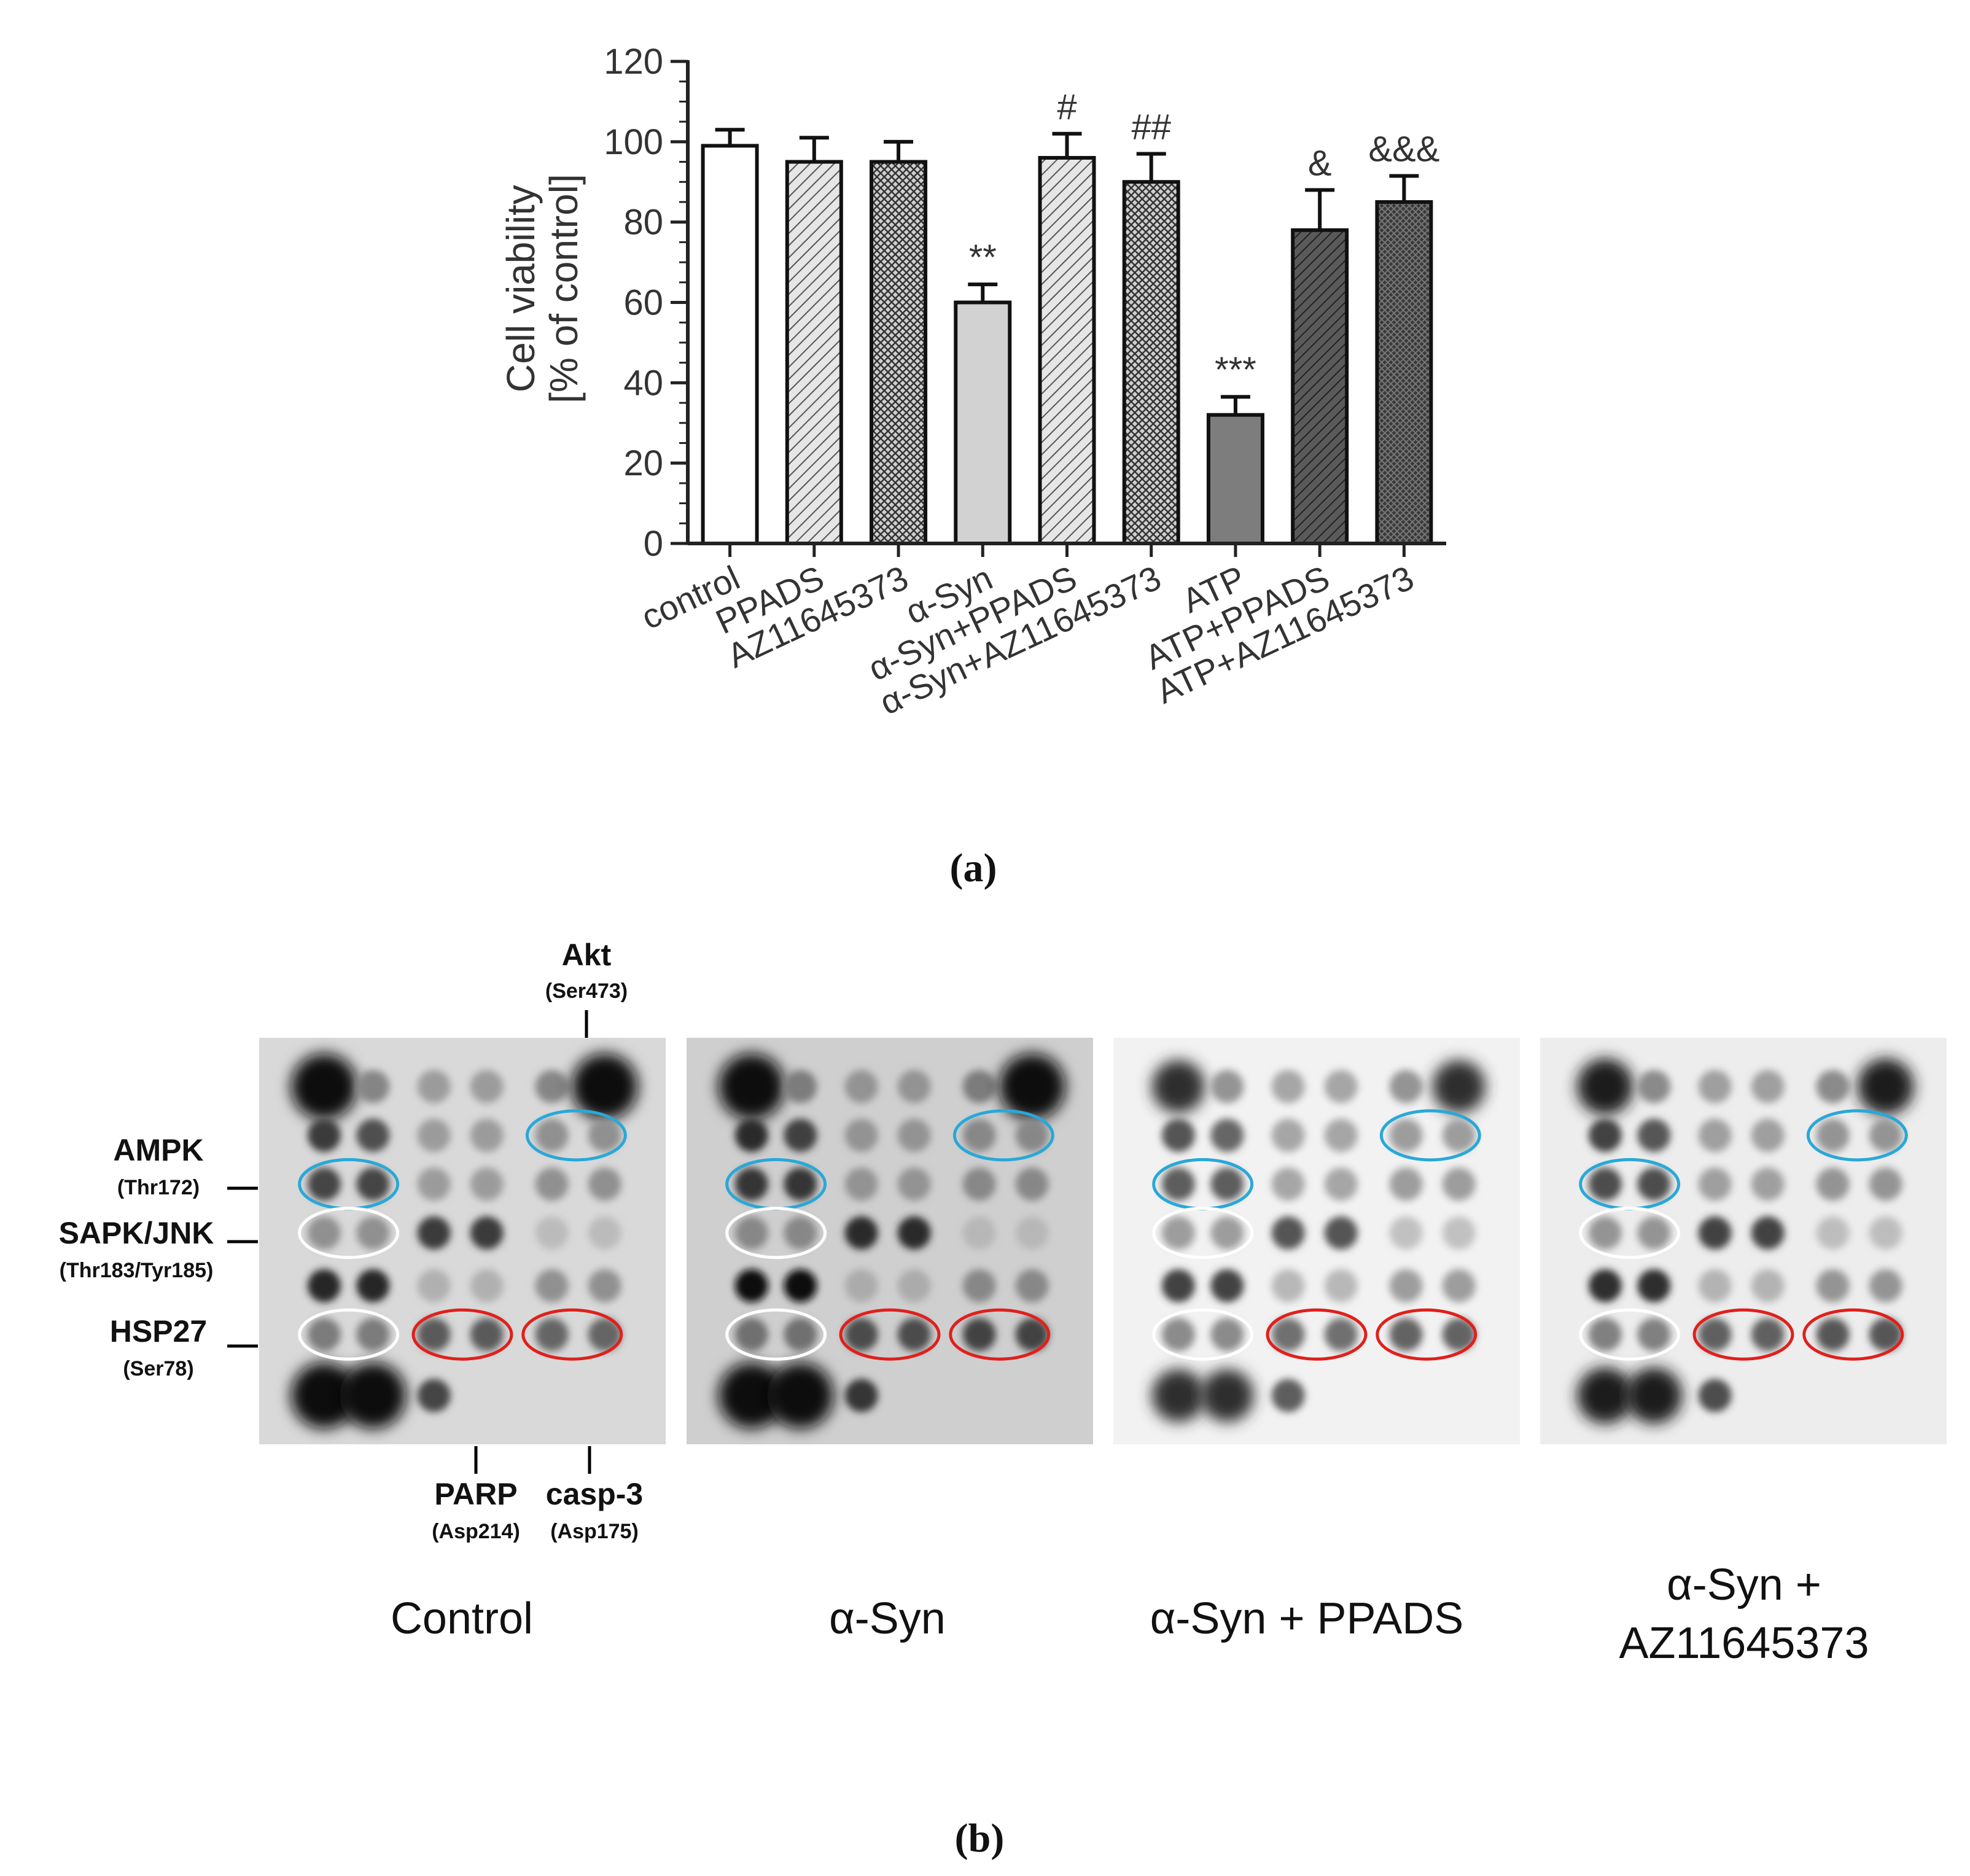 This screenshot has height=1876, width=1970. What do you see at coordinates (158, 1331) in the screenshot?
I see `label-hsp27-name: HSP27` at bounding box center [158, 1331].